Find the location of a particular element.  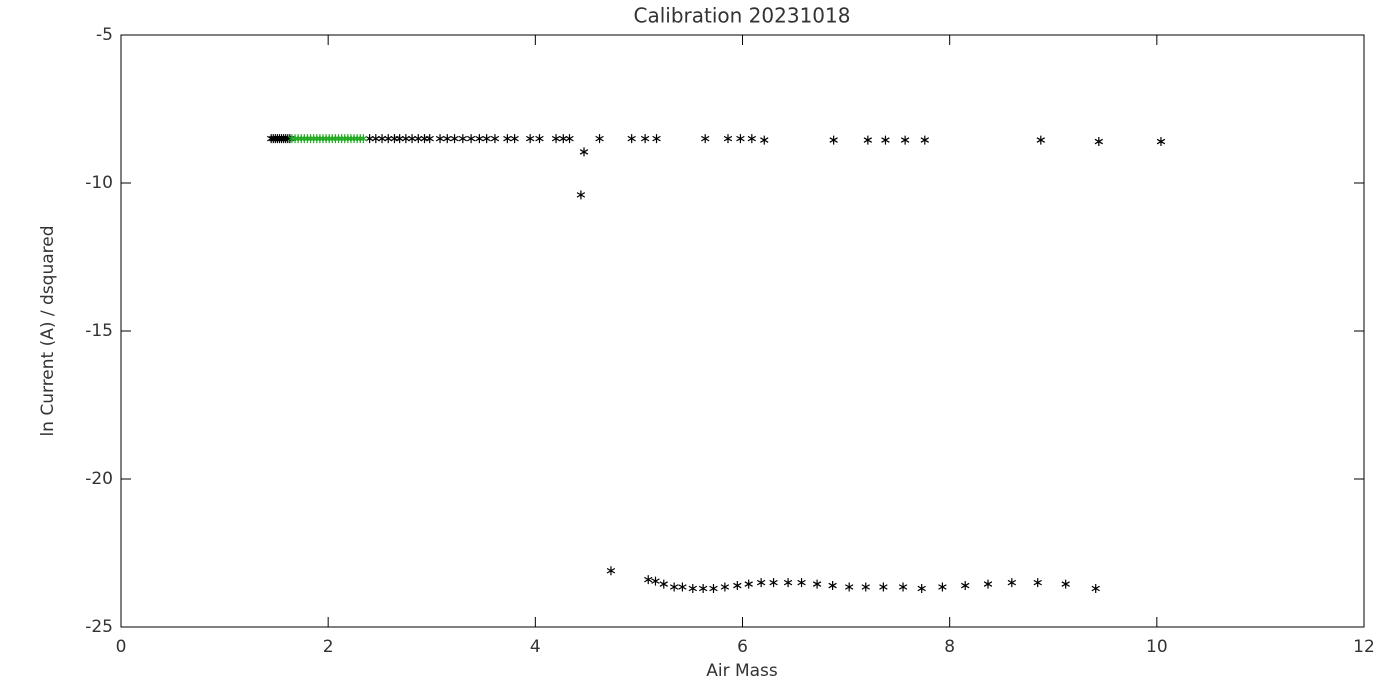

x-tick-label: 10 is located at coordinates (1157, 647).